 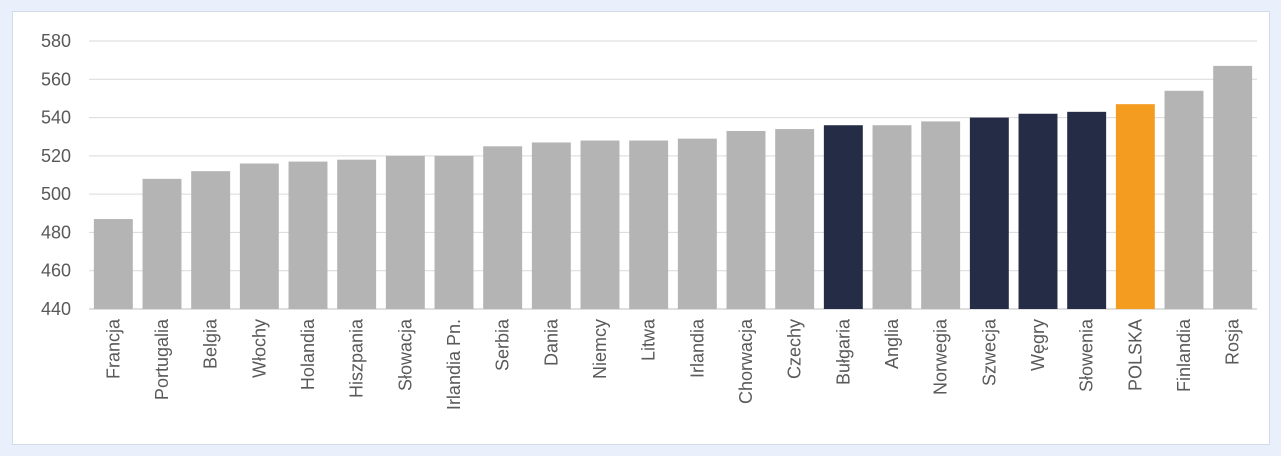 What do you see at coordinates (211, 343) in the screenshot?
I see `x-tick-label: Belgia` at bounding box center [211, 343].